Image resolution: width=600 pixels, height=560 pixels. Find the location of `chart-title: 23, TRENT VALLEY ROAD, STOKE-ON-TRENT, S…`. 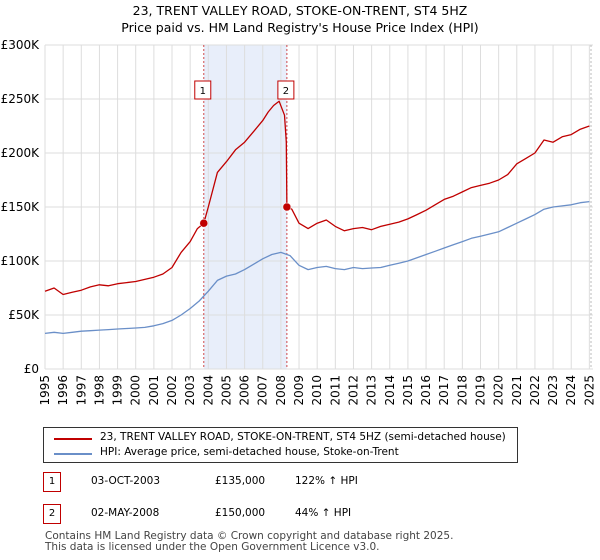

chart-title: 23, TRENT VALLEY ROAD, STOKE-ON-TRENT, S… is located at coordinates (300, 10).